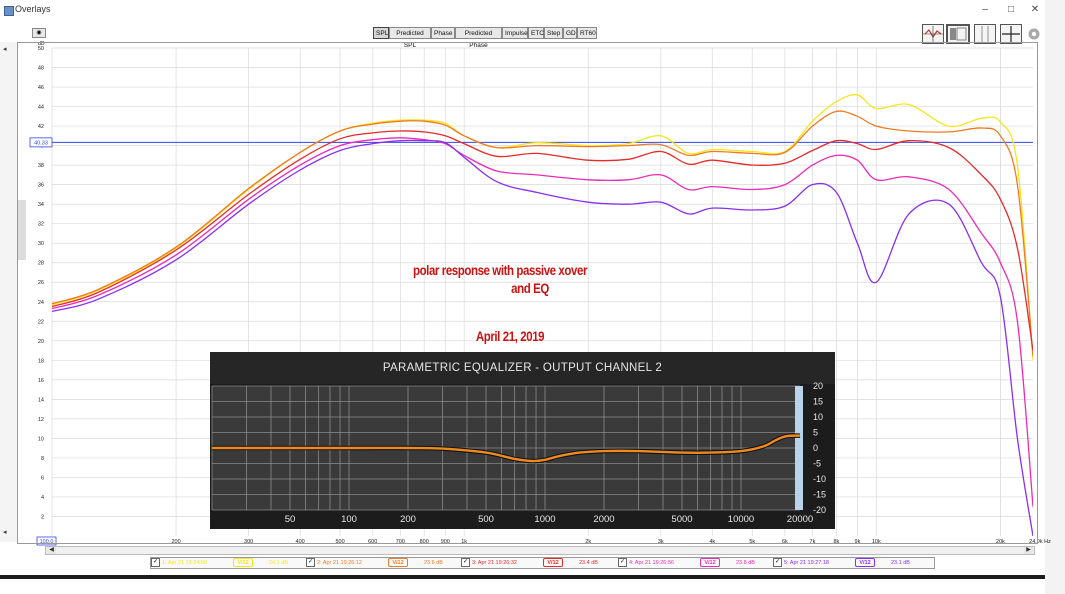  Describe the element at coordinates (22, 230) in the screenshot. I see `left-splitter-handle` at that location.